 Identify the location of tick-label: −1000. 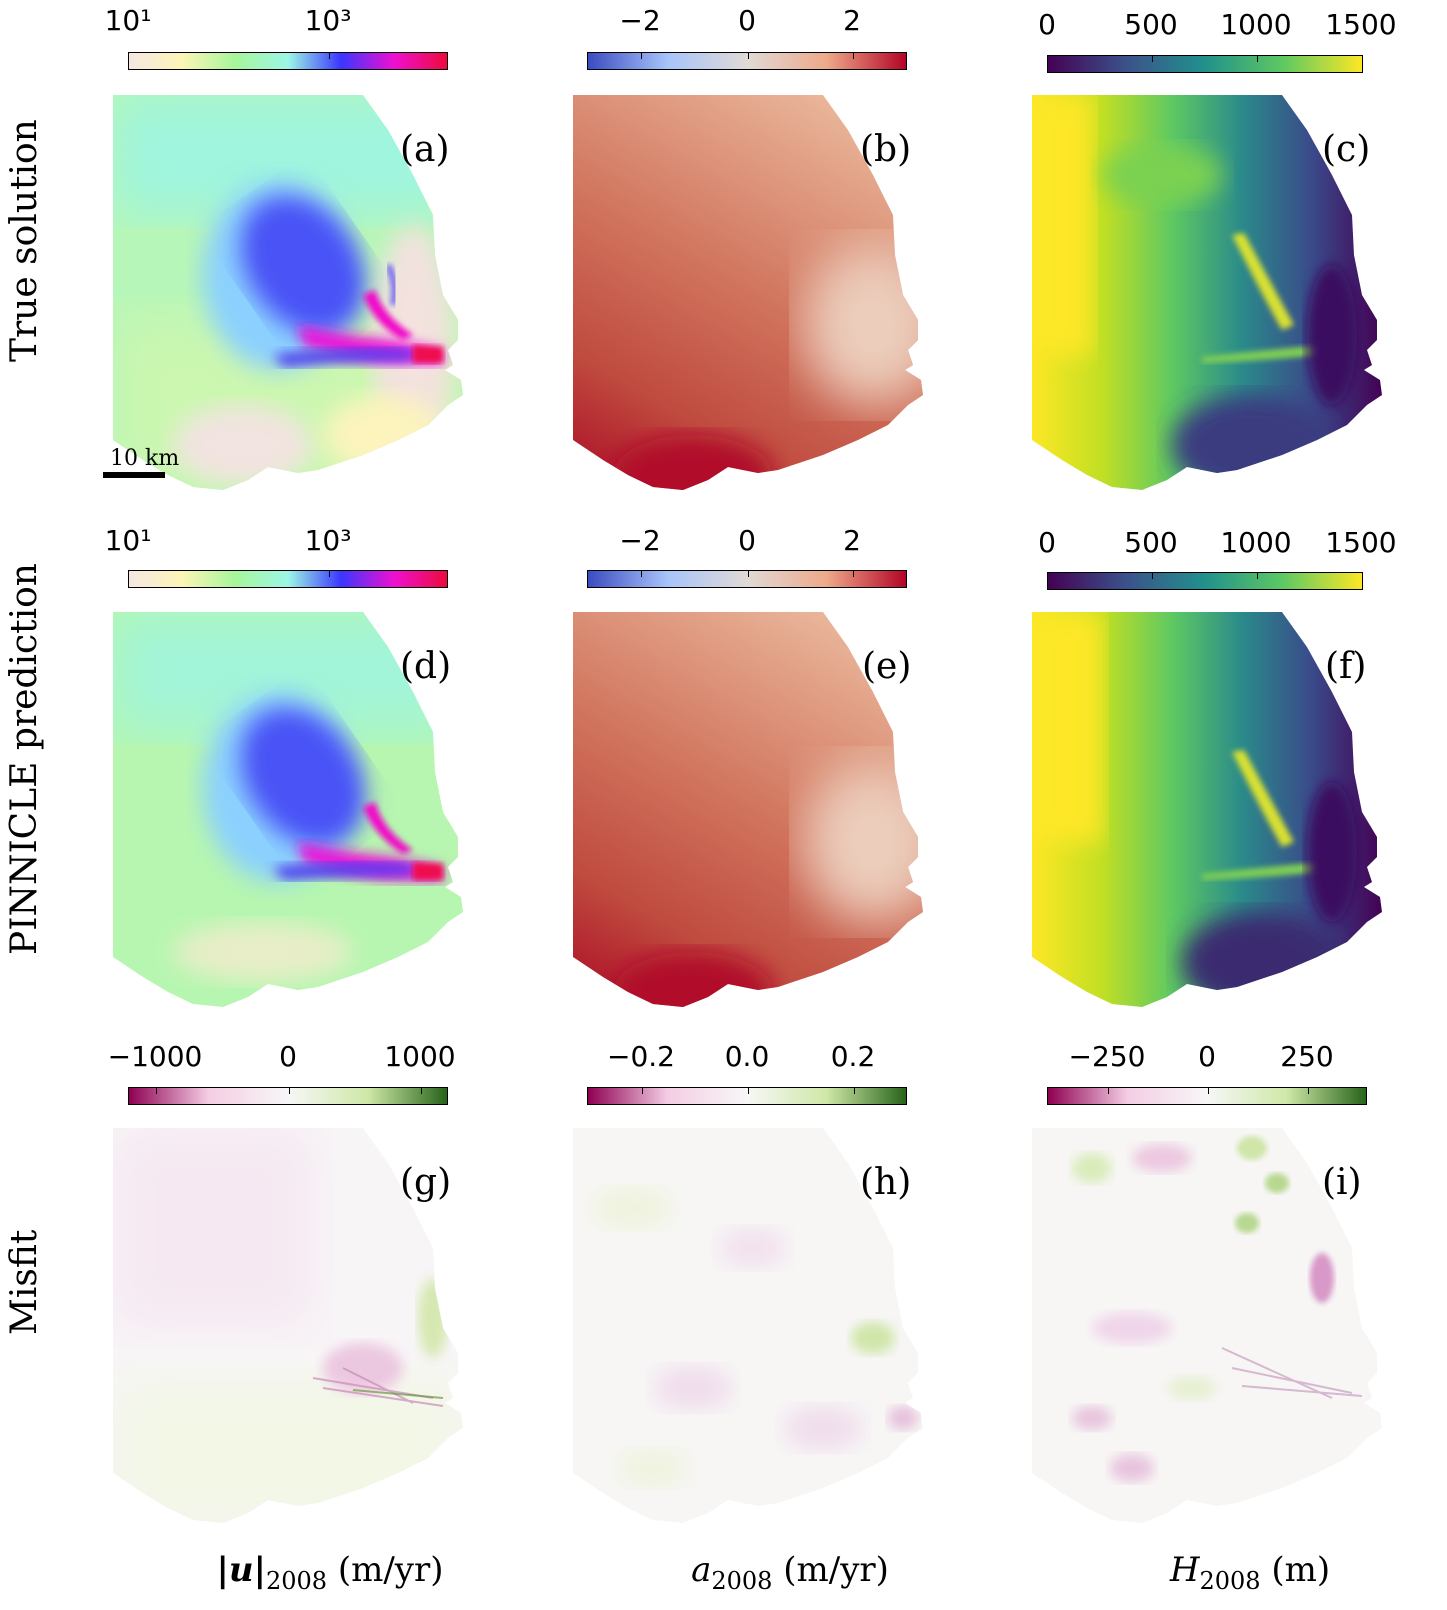
(155, 1056).